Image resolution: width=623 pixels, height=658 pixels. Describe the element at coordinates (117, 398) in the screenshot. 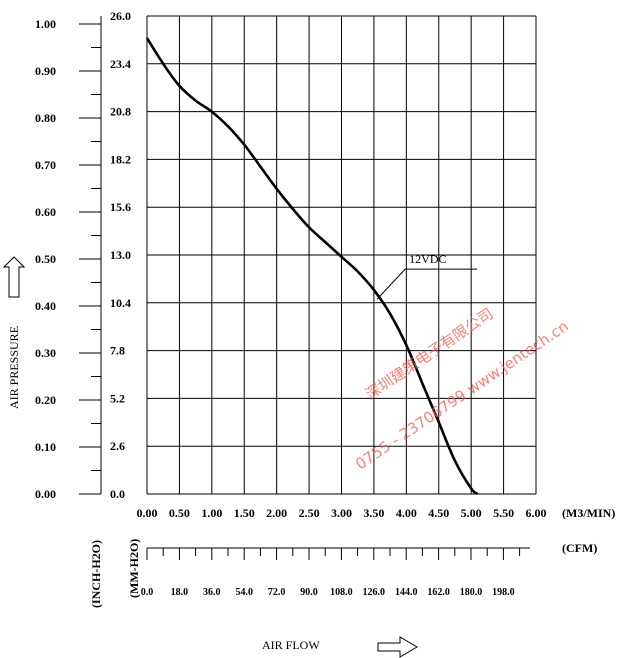

I see `mm-tick-label: 5.2` at that location.